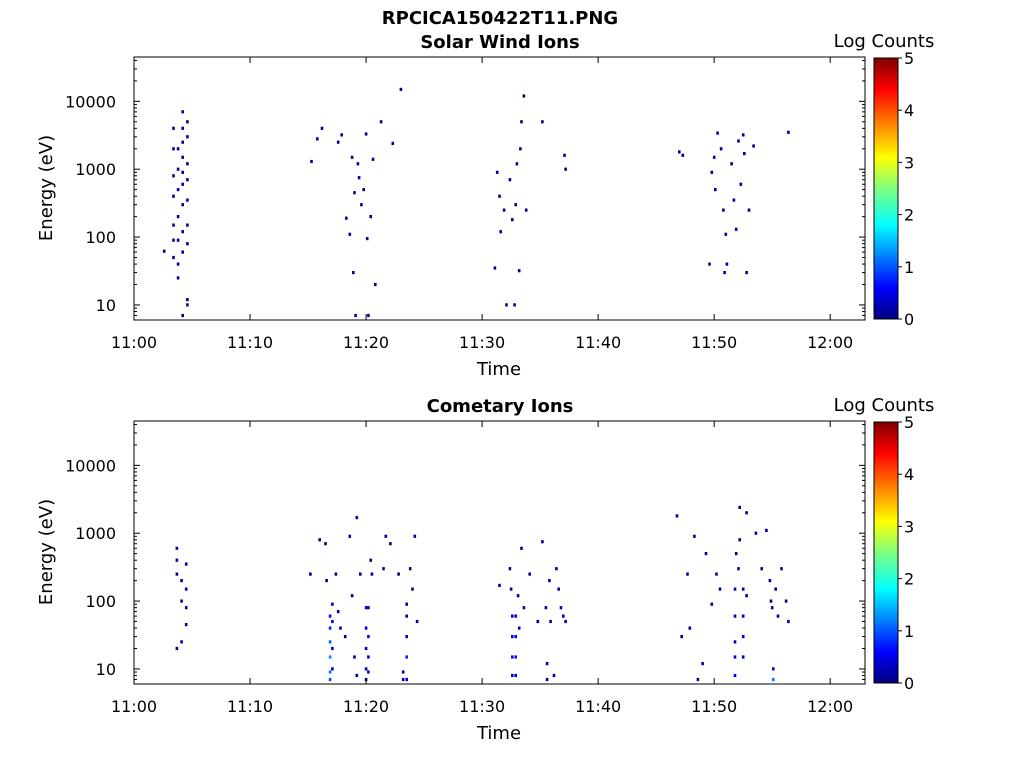  What do you see at coordinates (909, 474) in the screenshot?
I see `colorbar-tick-label: 4` at bounding box center [909, 474].